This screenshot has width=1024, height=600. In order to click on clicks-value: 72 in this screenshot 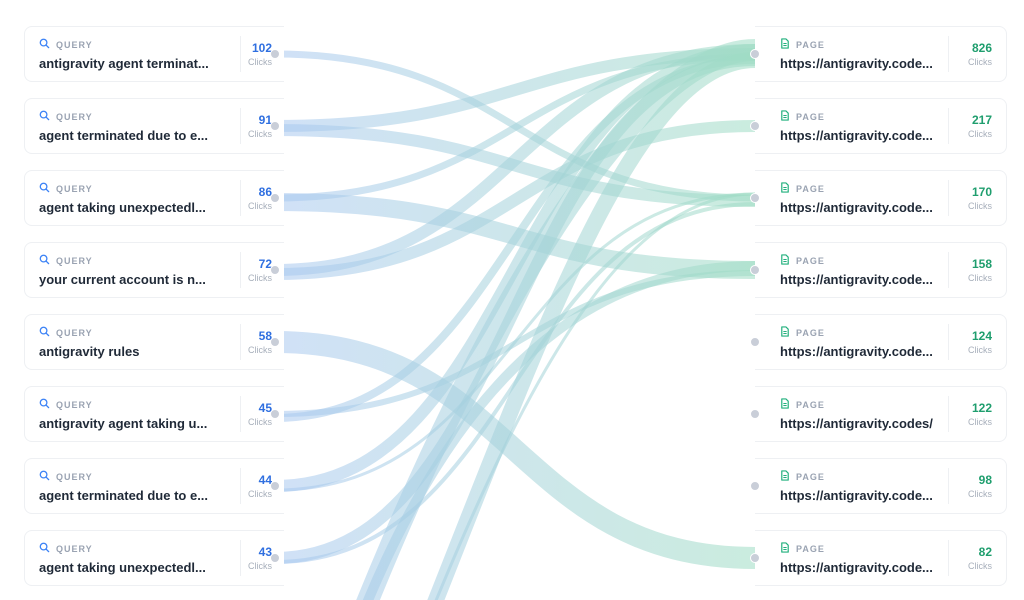, I will do `click(265, 264)`.